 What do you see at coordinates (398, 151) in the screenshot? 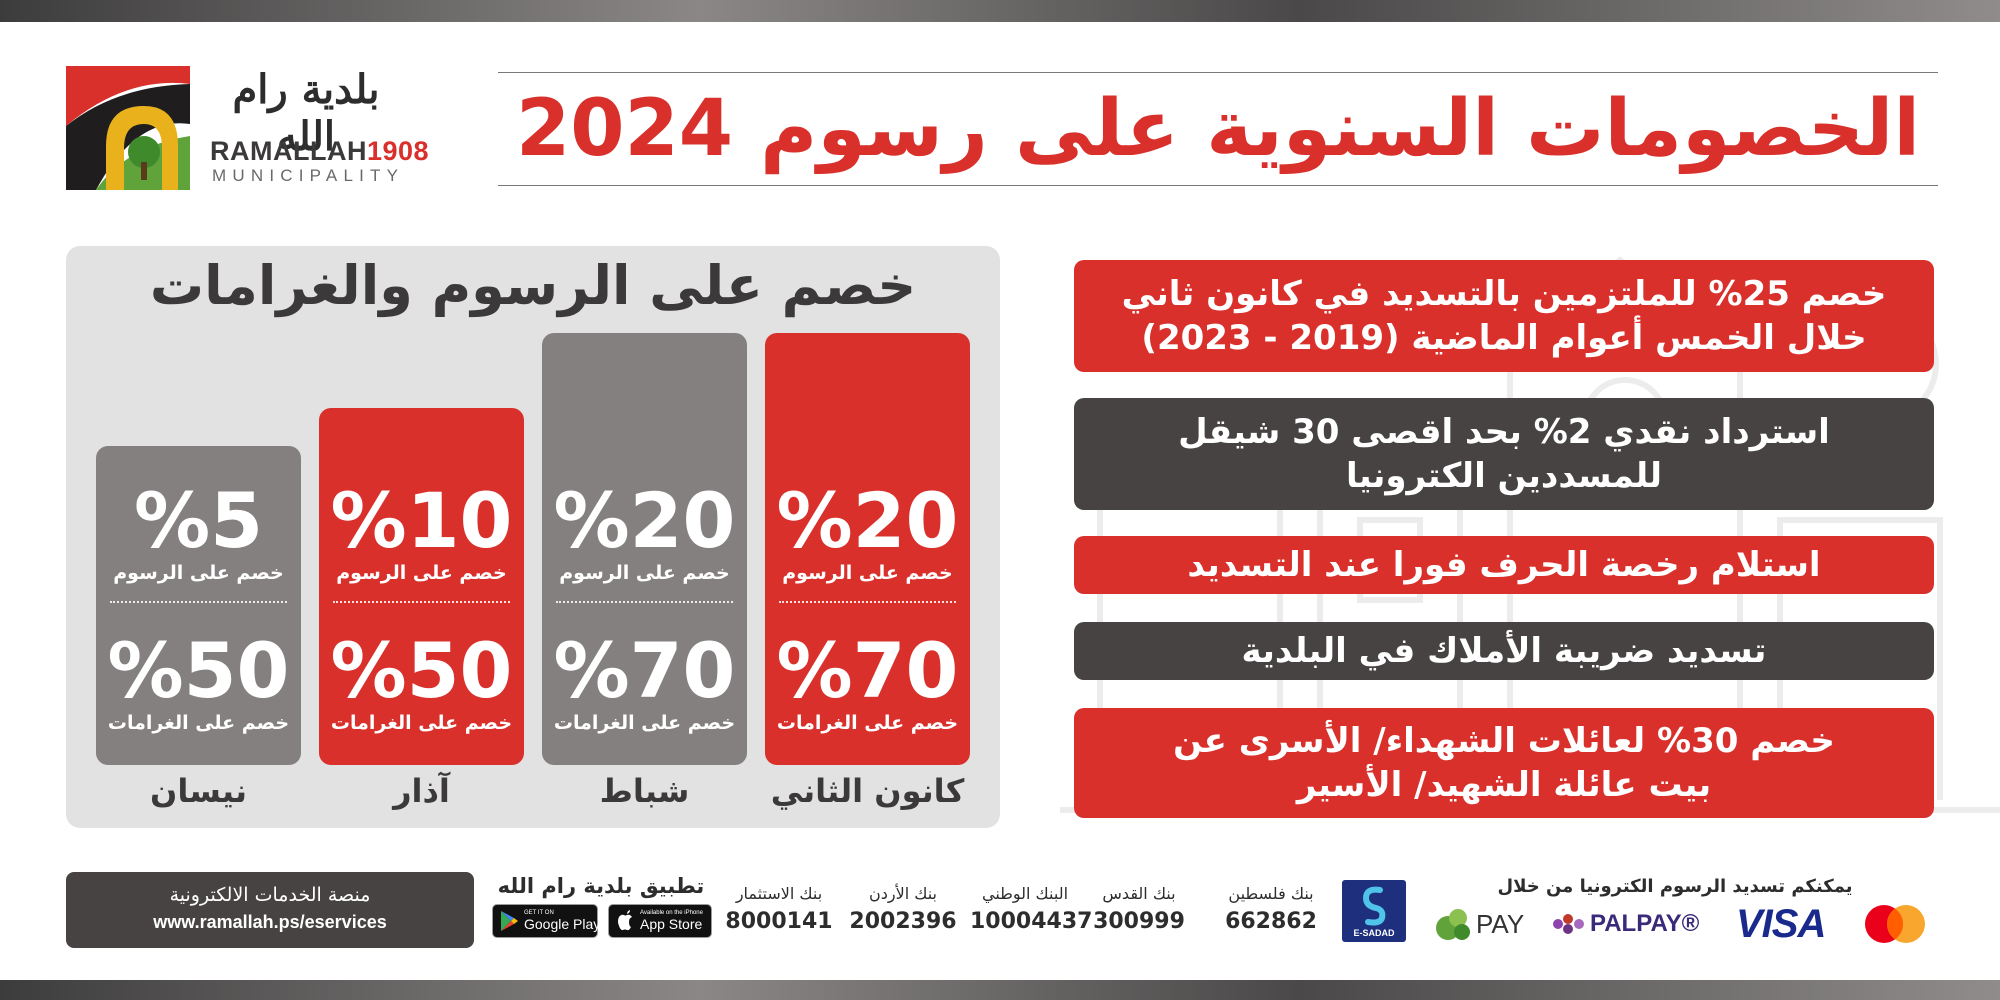
I see `logo-year: 1908` at bounding box center [398, 151].